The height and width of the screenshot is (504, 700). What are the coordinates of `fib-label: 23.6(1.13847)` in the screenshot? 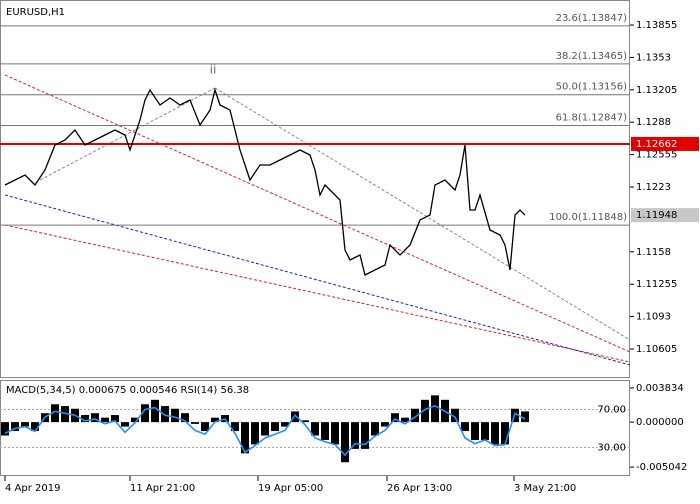 It's located at (592, 18).